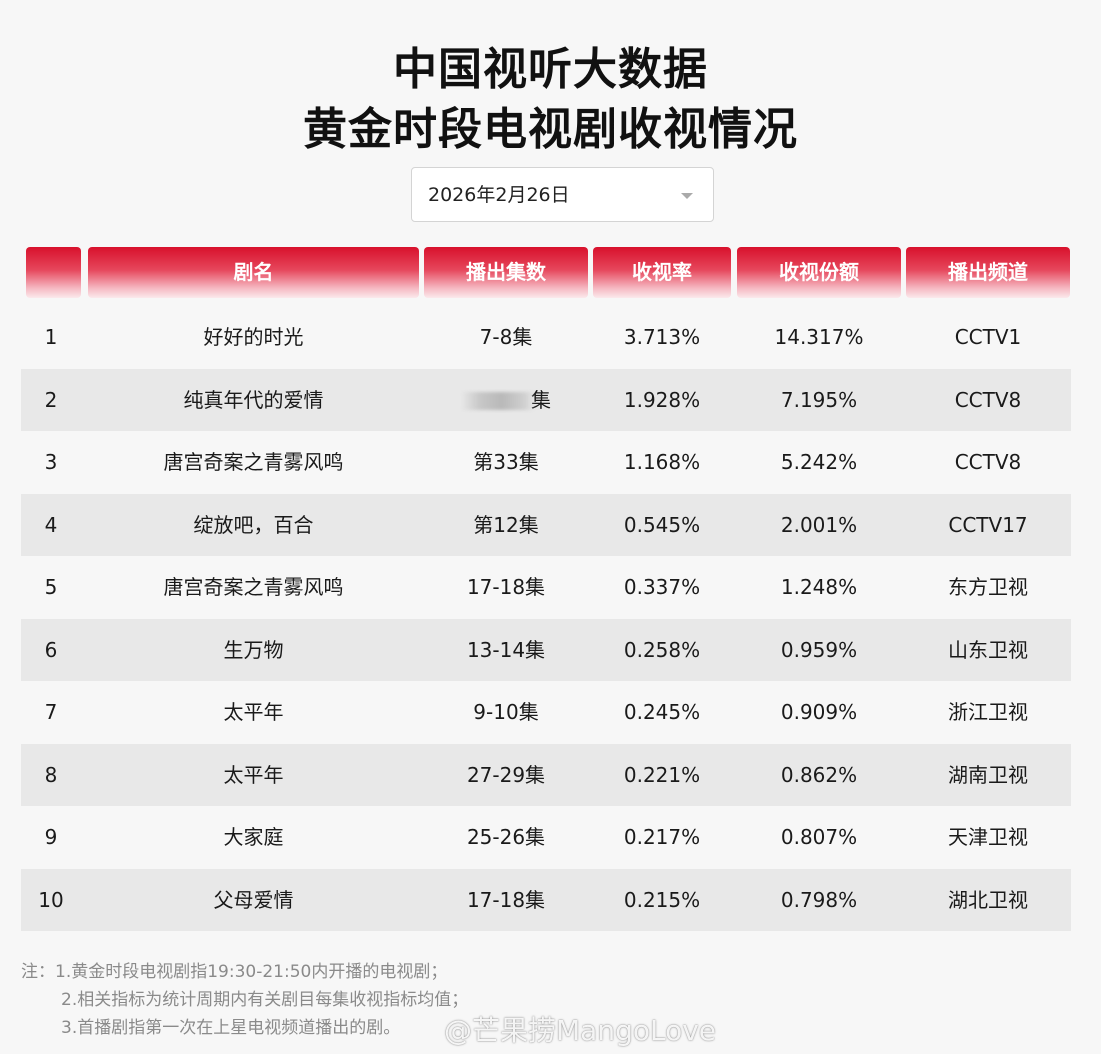  What do you see at coordinates (499, 195) in the screenshot?
I see `date-select-value: 2026年2月26日` at bounding box center [499, 195].